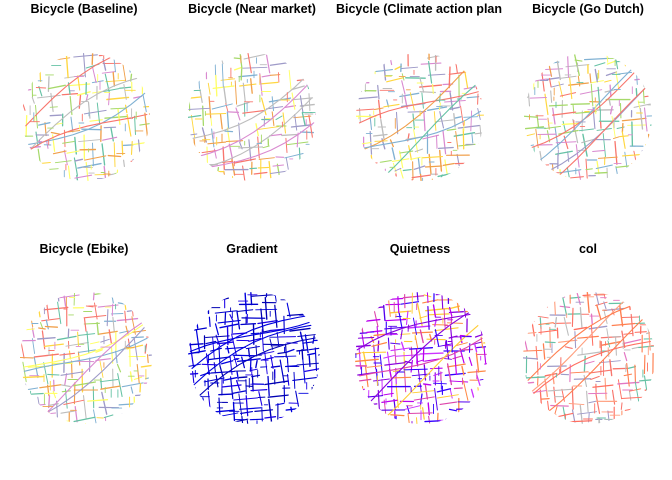 The height and width of the screenshot is (480, 672). I want to click on panel-title-4: Bicycle (Go Dutch), so click(588, 9).